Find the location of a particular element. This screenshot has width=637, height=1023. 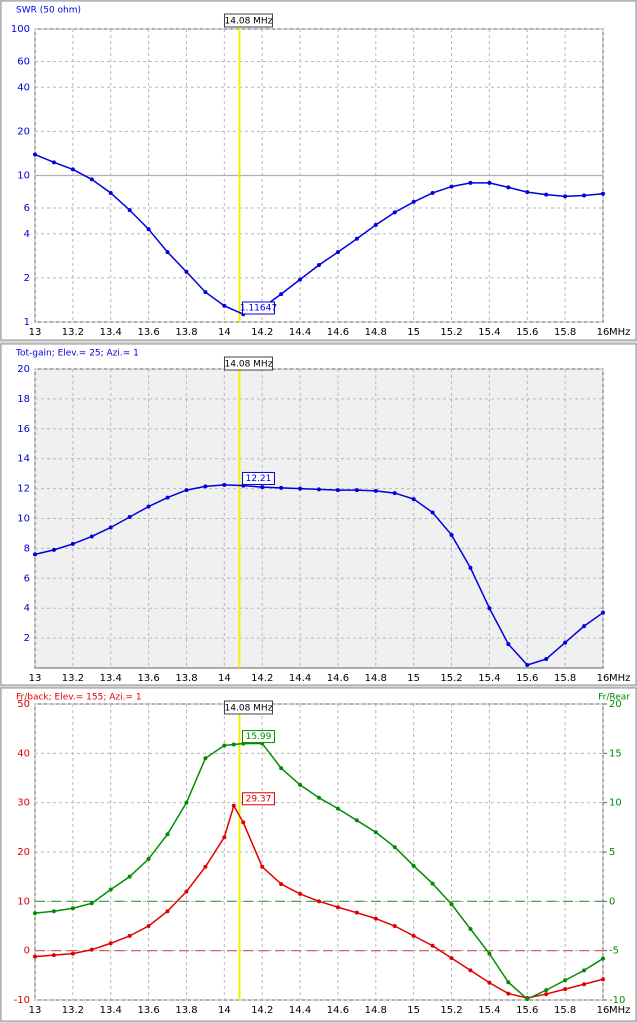

y-tick-label: 40 is located at coordinates (23, 753).